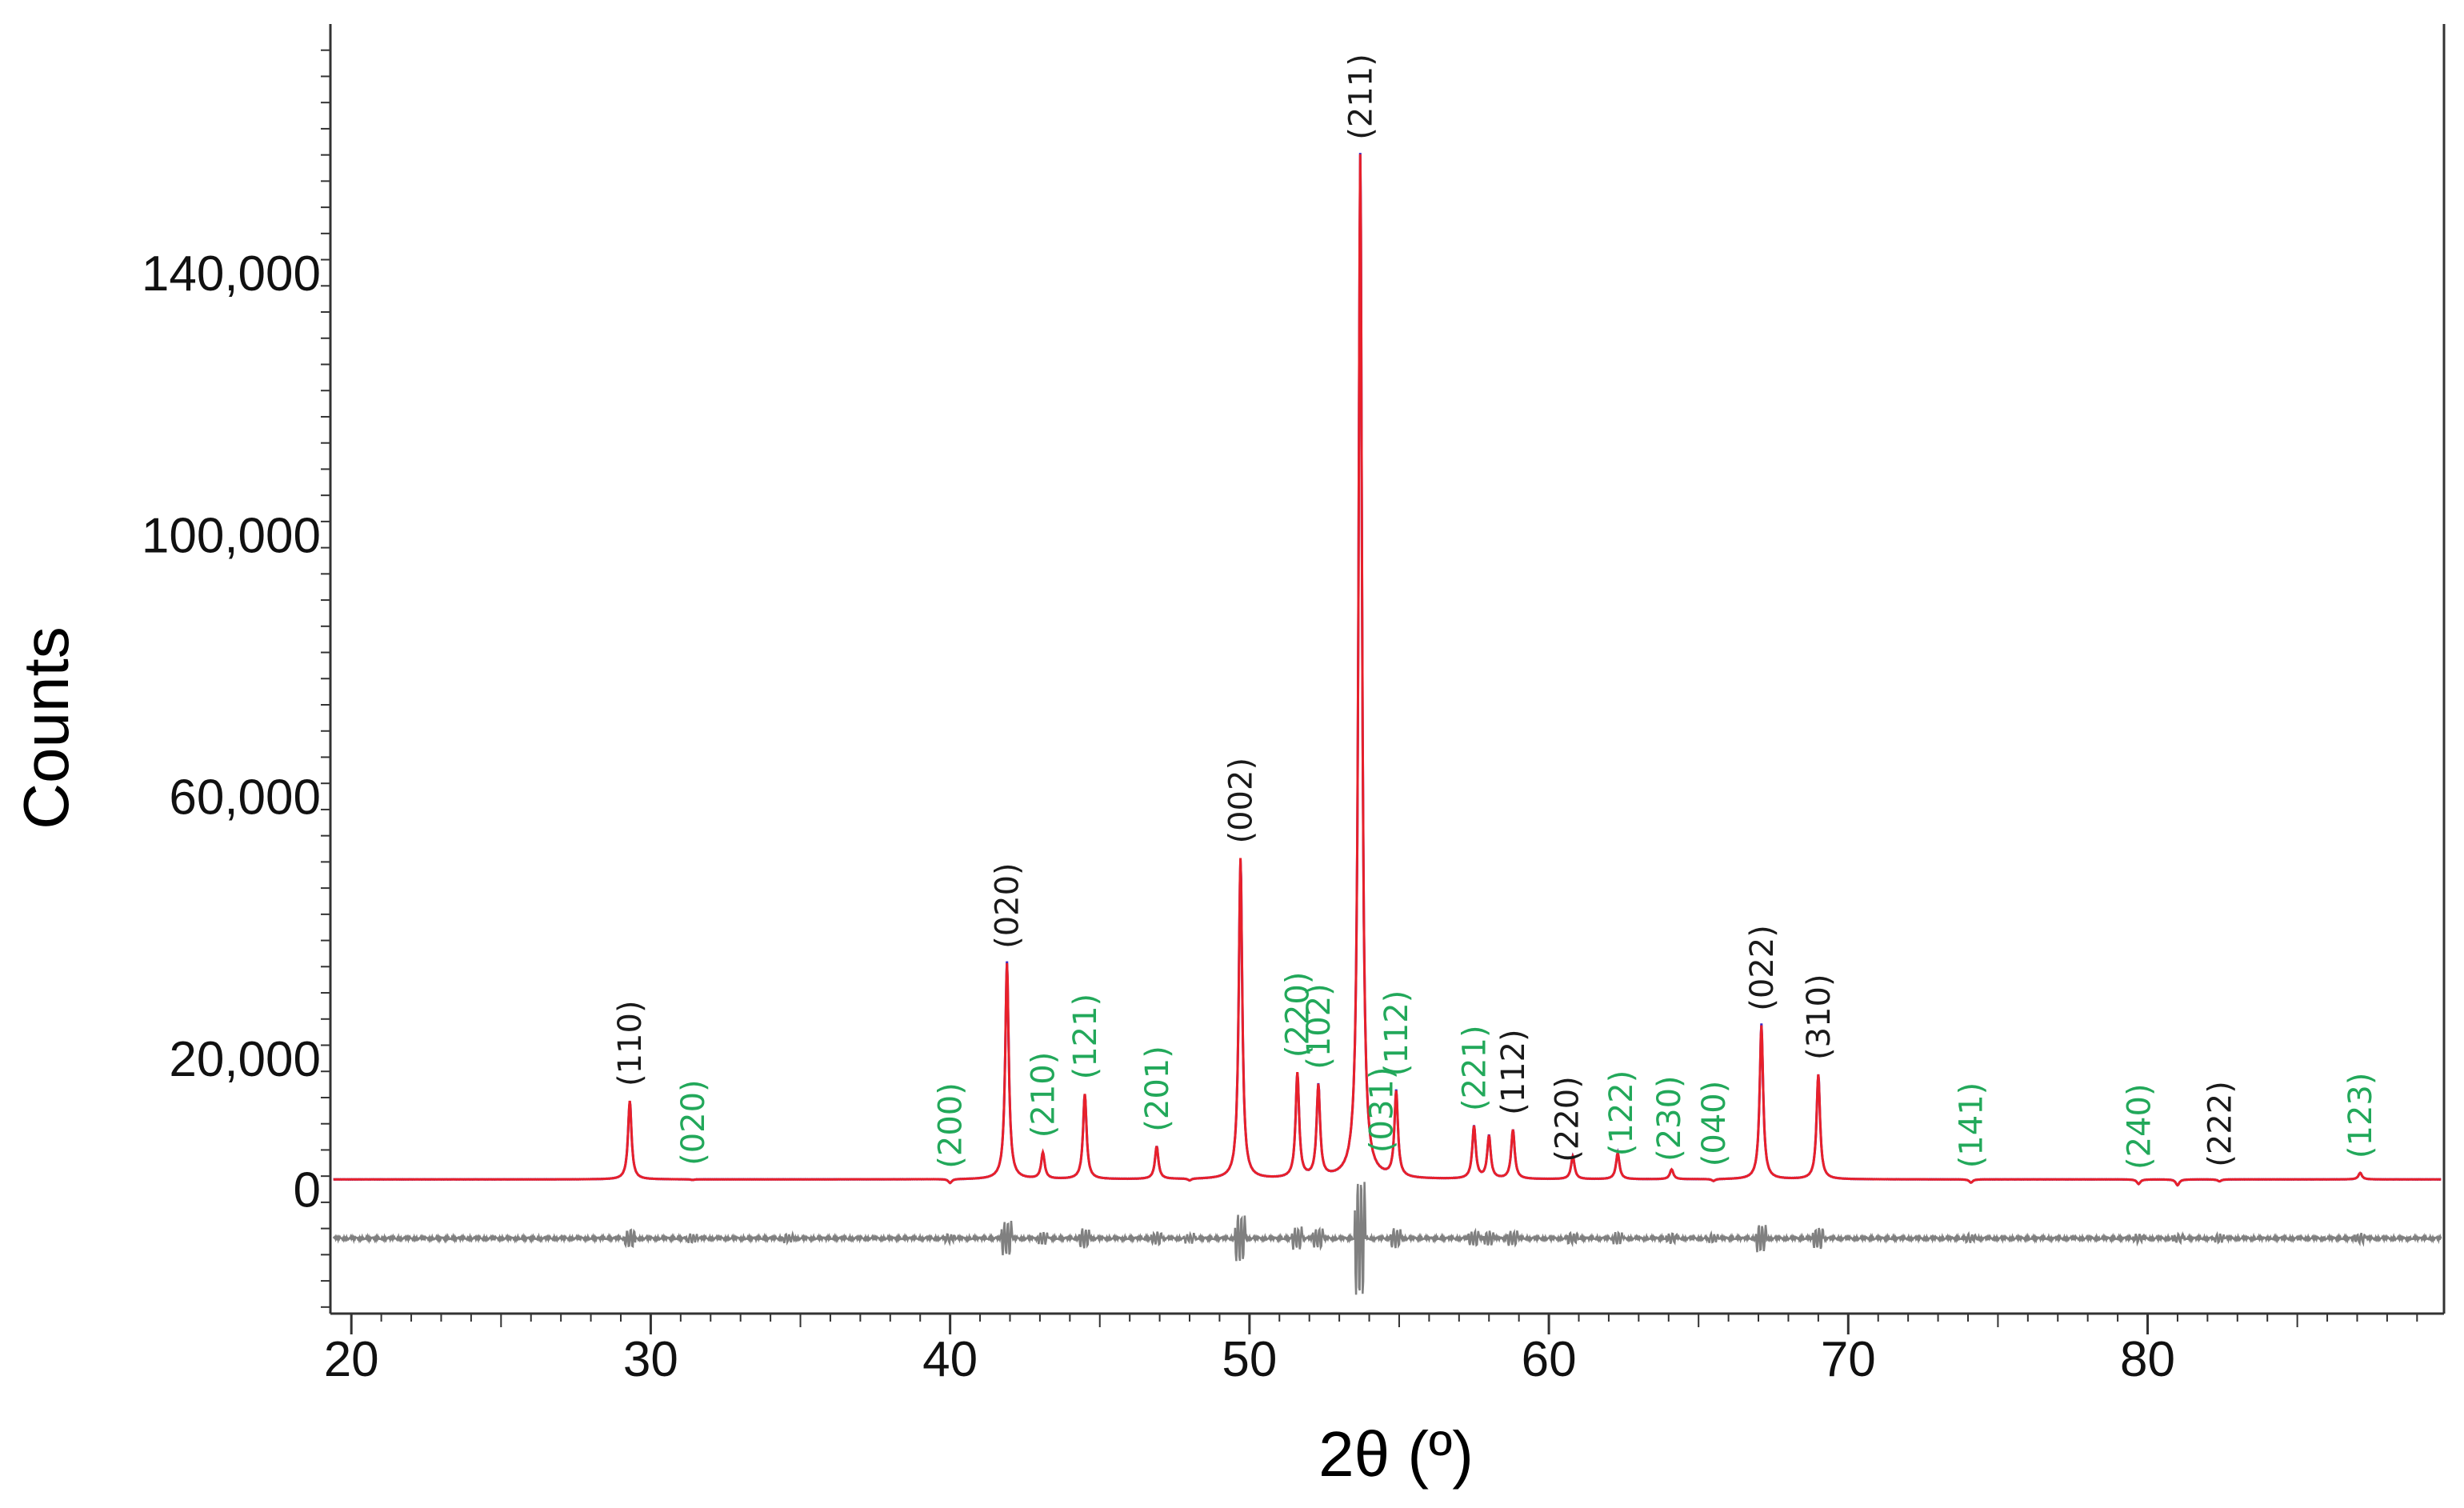 This screenshot has height=1508, width=2464. Describe the element at coordinates (307, 1190) in the screenshot. I see `y-tick-label: 0` at that location.